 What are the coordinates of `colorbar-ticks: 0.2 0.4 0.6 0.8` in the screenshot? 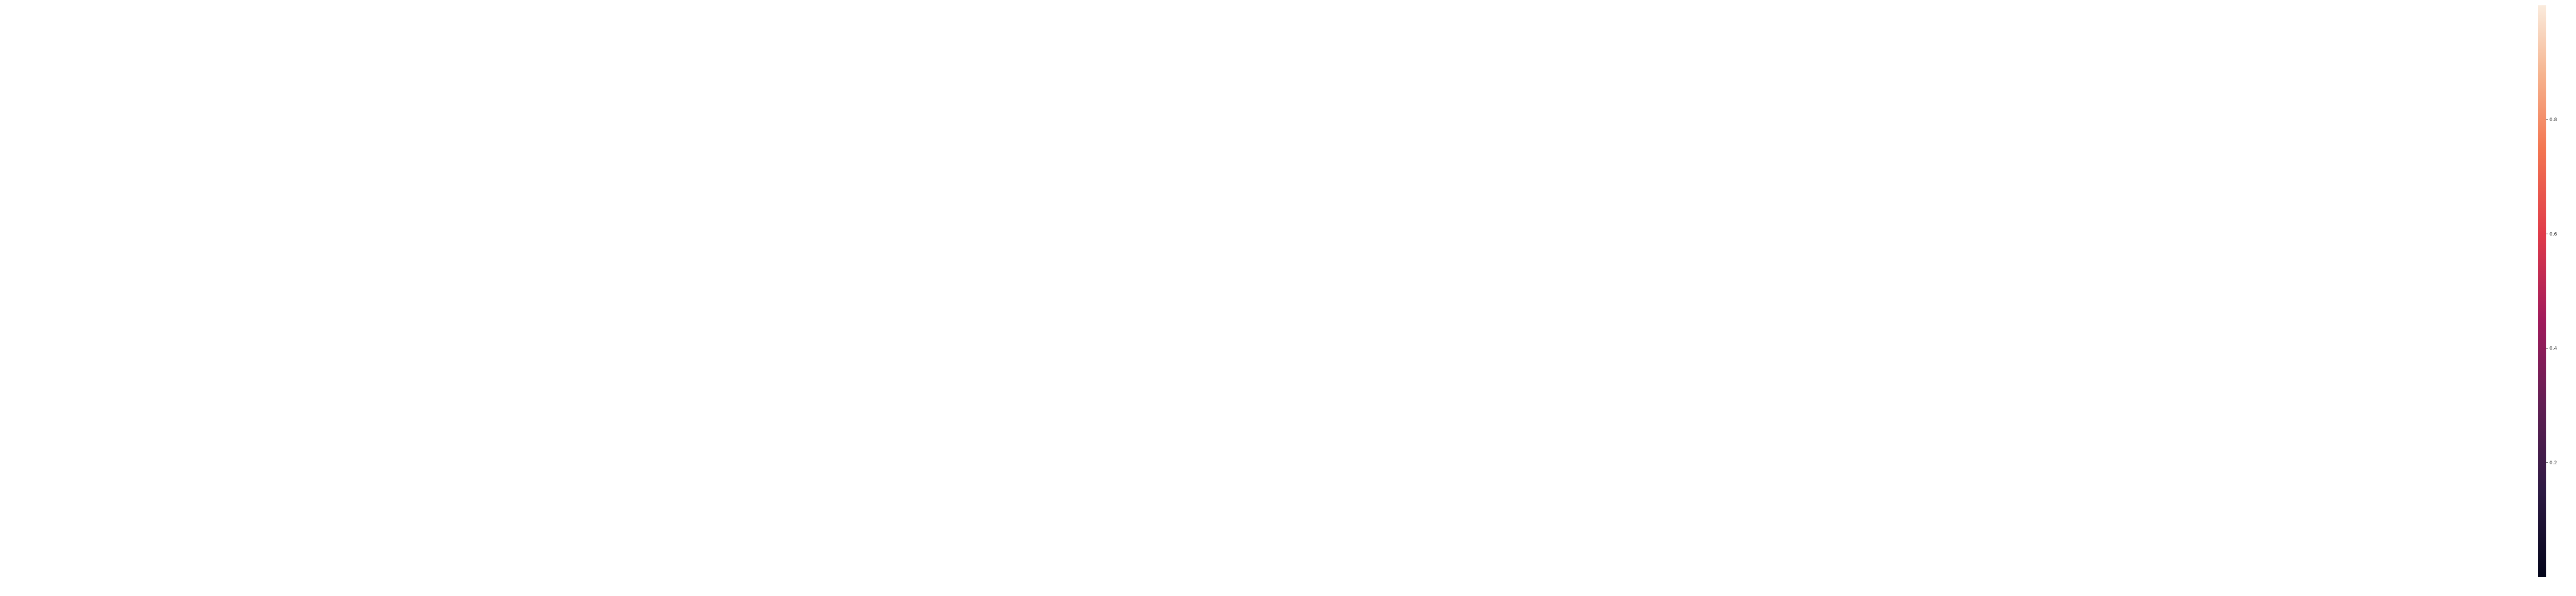 It's located at (2551, 291).